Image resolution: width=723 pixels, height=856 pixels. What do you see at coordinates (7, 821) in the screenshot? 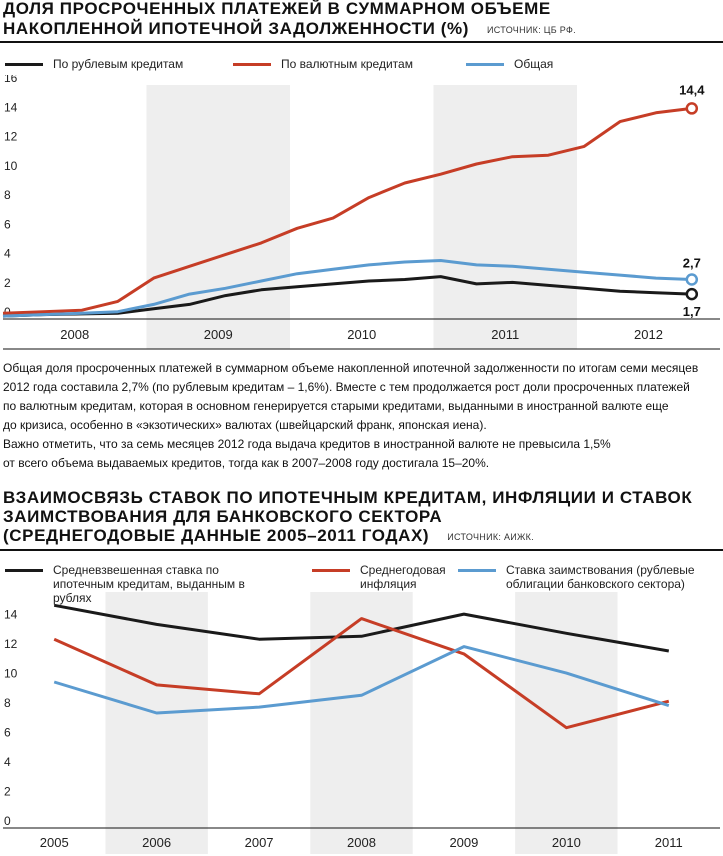
I see `y-tick-label: 0` at bounding box center [7, 821].